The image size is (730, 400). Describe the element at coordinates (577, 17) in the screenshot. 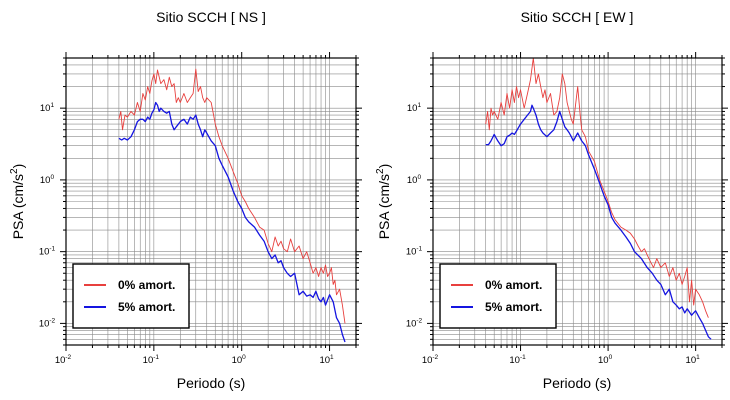

I see `chart-title: Sitio SCCH [ EW ]` at that location.